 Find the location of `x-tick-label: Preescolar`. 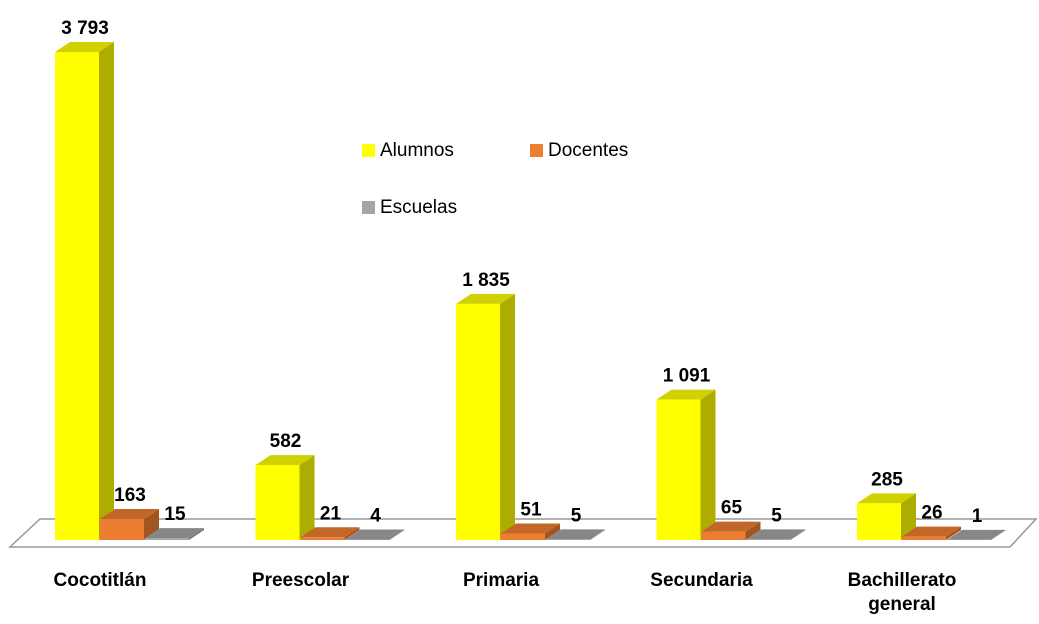

x-tick-label: Preescolar is located at coordinates (300, 580).